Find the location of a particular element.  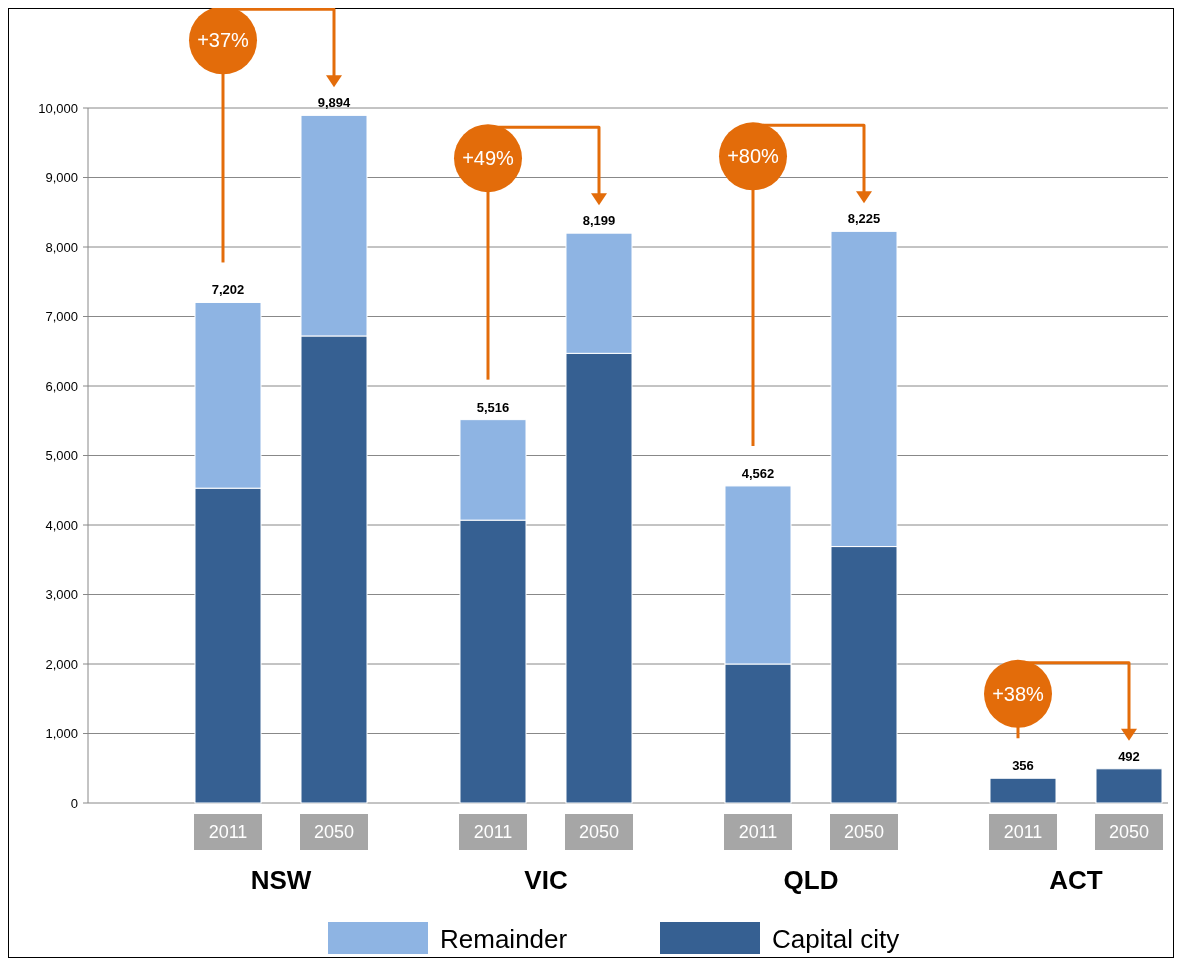

y-tick-label: 4,000 is located at coordinates (61, 525).